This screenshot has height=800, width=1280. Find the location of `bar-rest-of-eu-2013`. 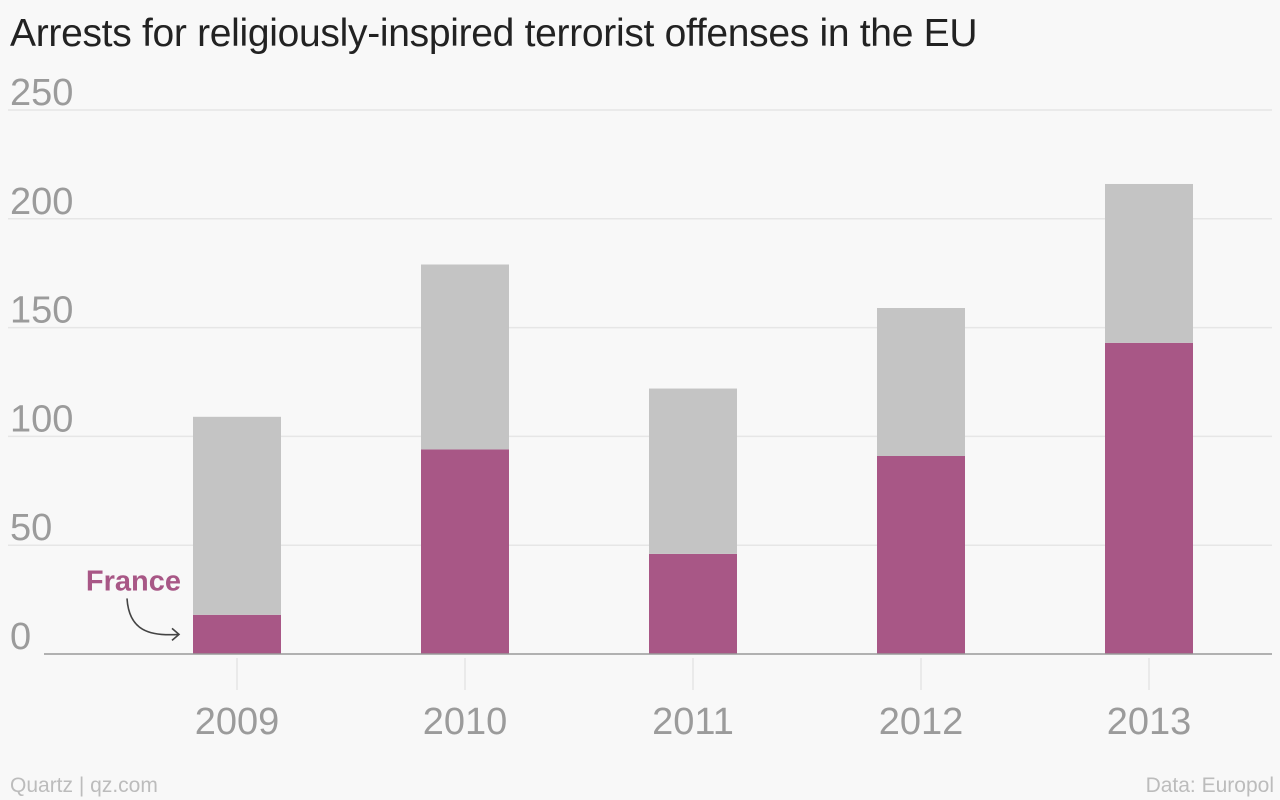

bar-rest-of-eu-2013 is located at coordinates (1149, 263).